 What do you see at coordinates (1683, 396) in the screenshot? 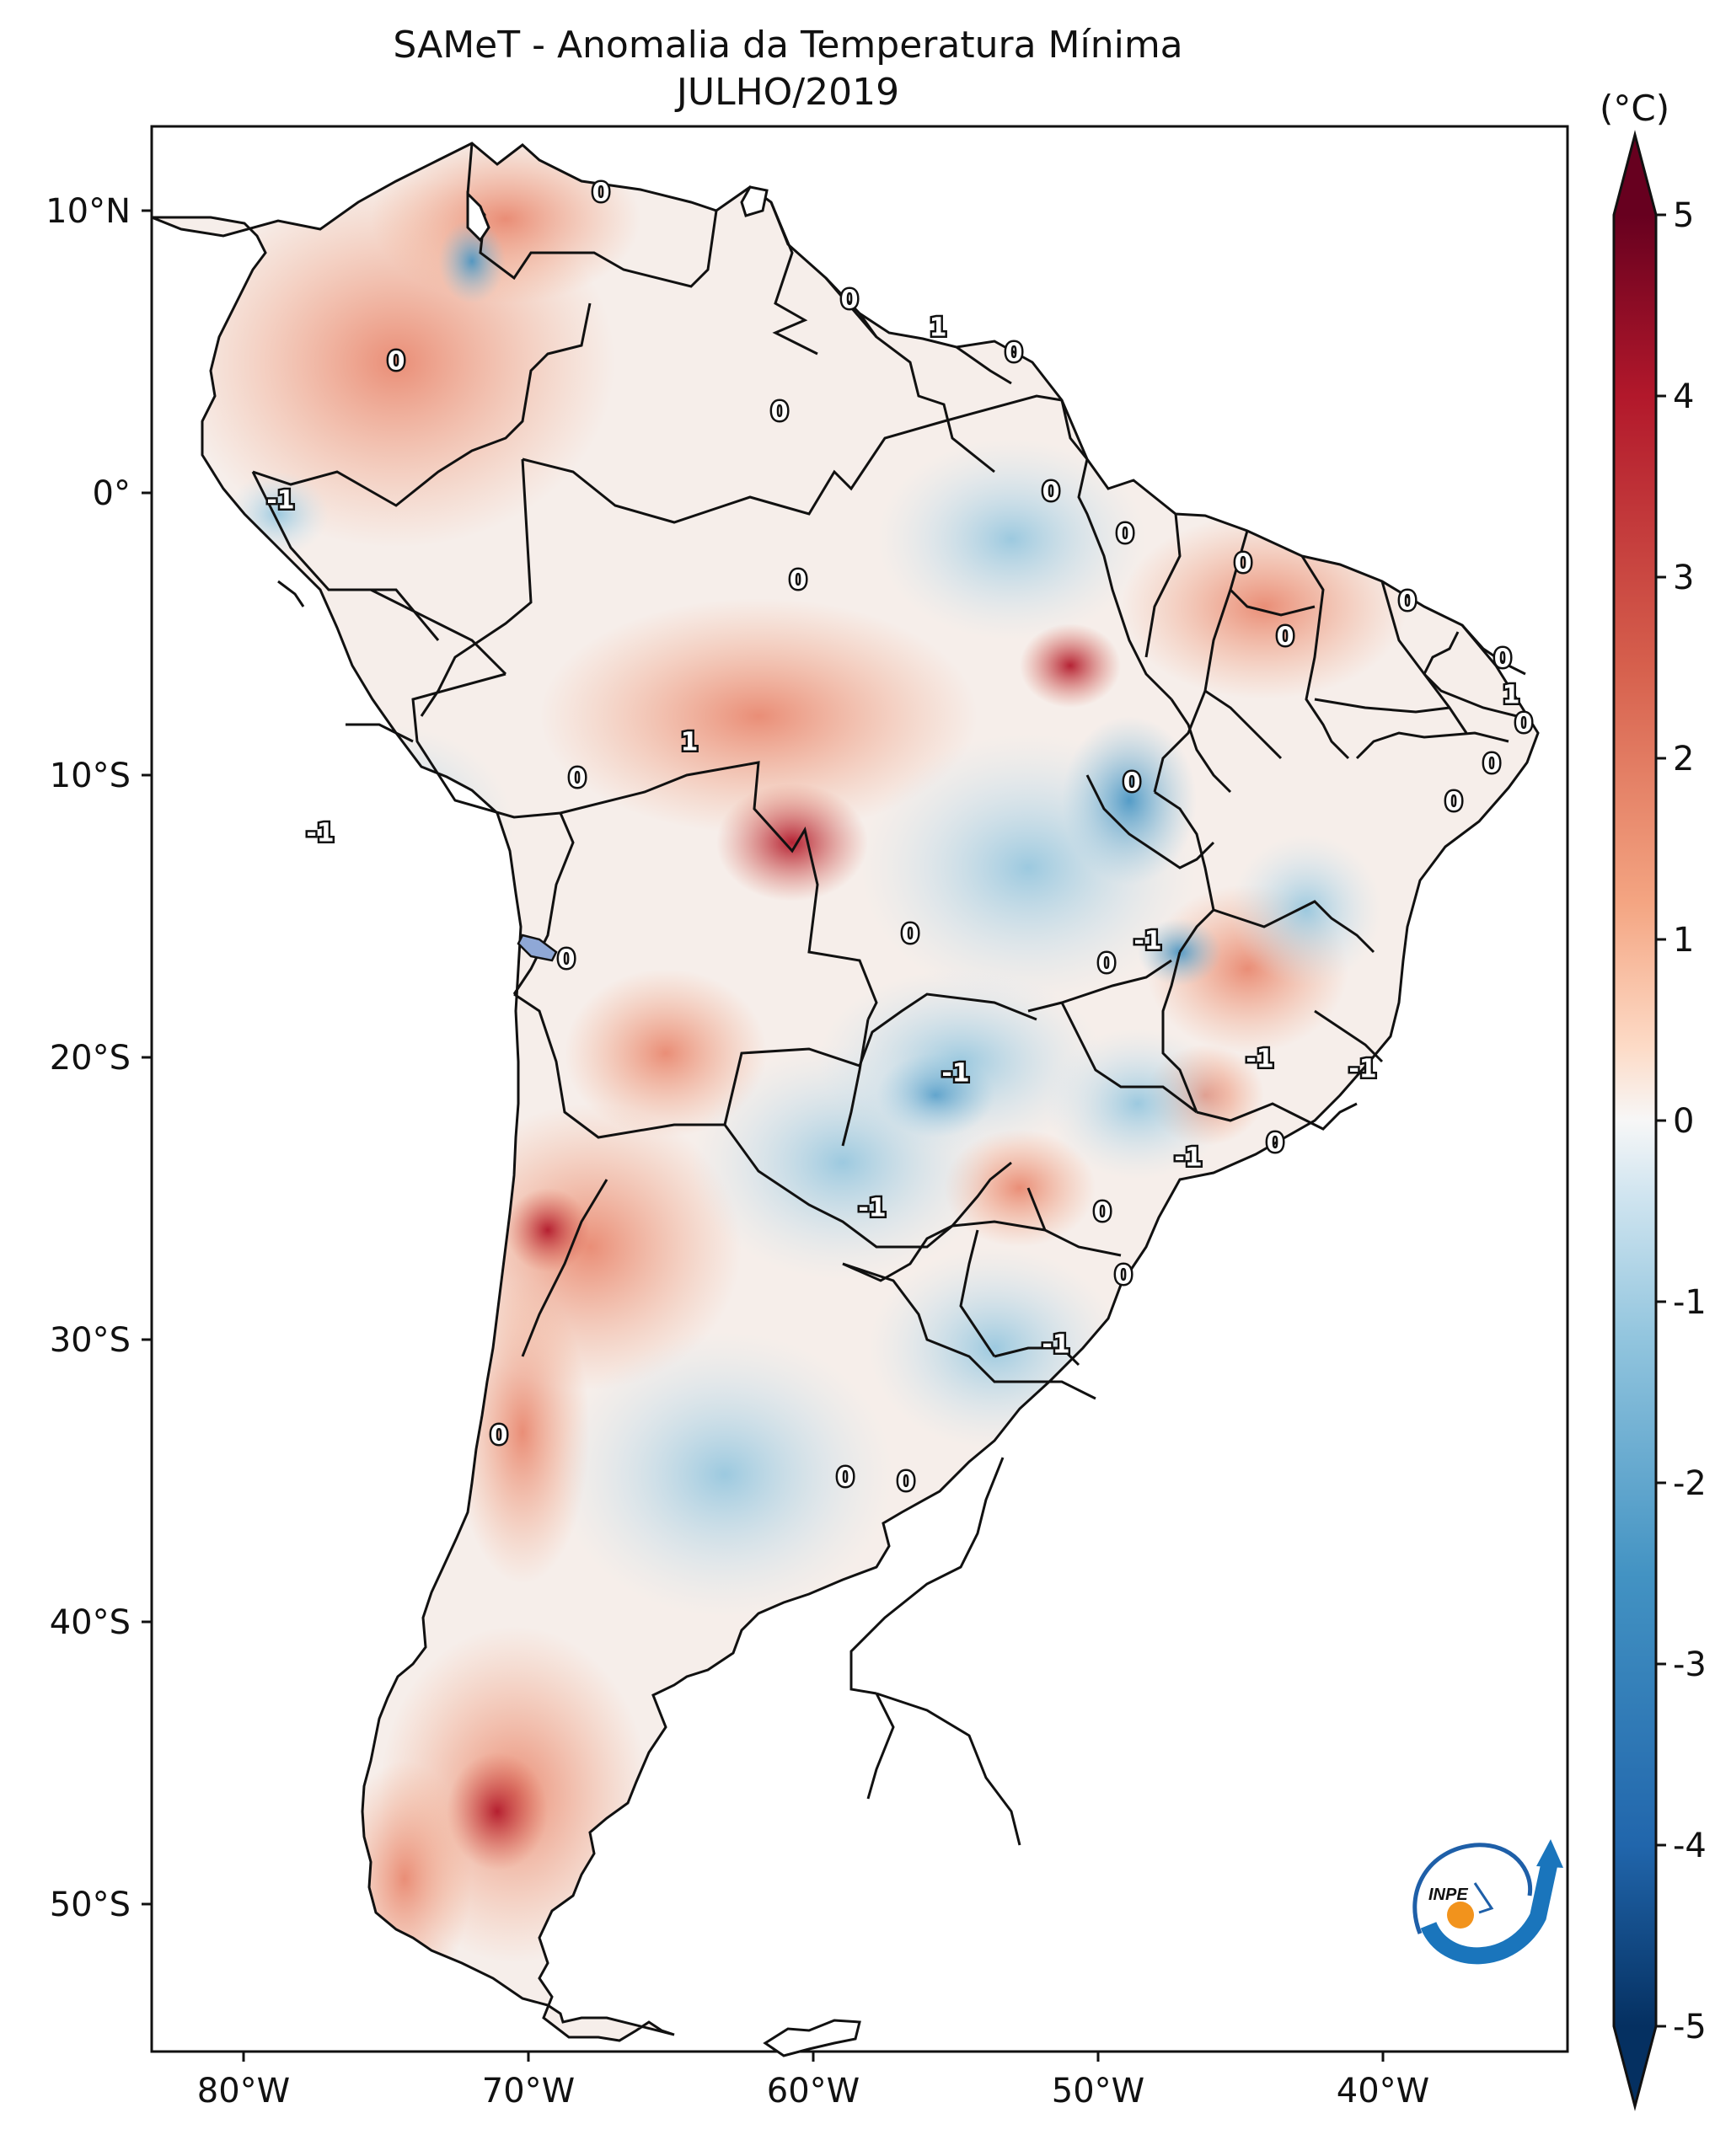
I see `colorbar-tick-label: 4` at bounding box center [1683, 396].